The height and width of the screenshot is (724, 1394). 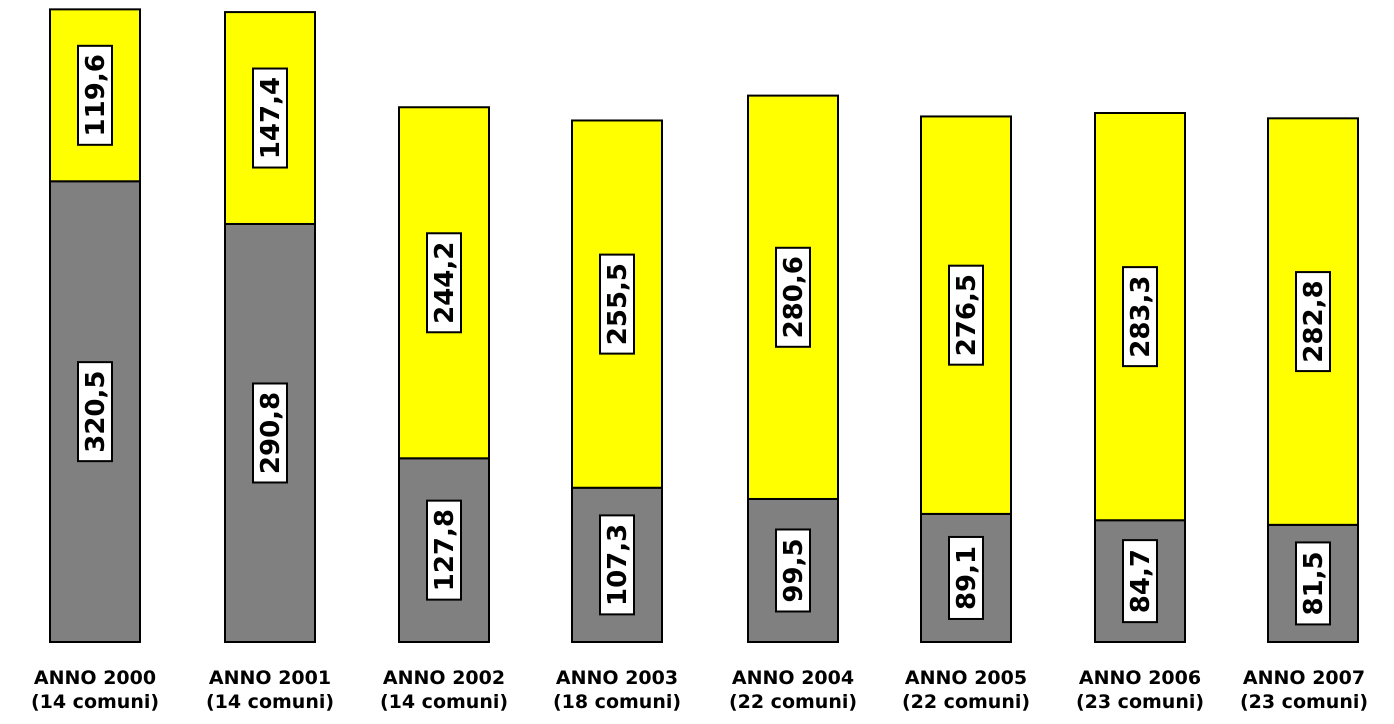 I want to click on category-label-6: ANNO 2006 (23 comuni), so click(x=1140, y=690).